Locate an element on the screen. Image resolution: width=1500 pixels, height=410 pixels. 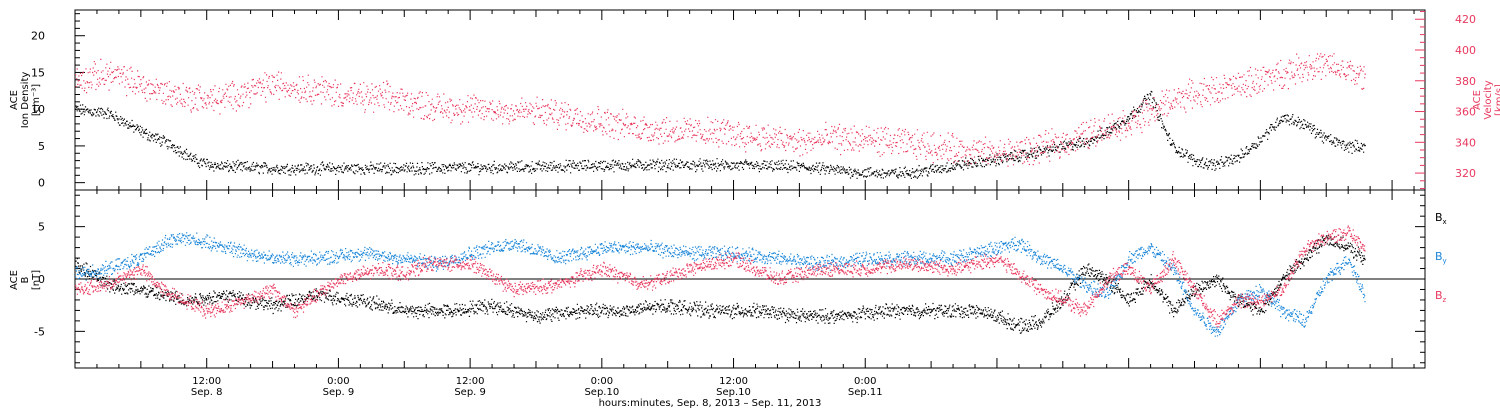
y-tick-label-velocity: 340 is located at coordinates (1465, 142).